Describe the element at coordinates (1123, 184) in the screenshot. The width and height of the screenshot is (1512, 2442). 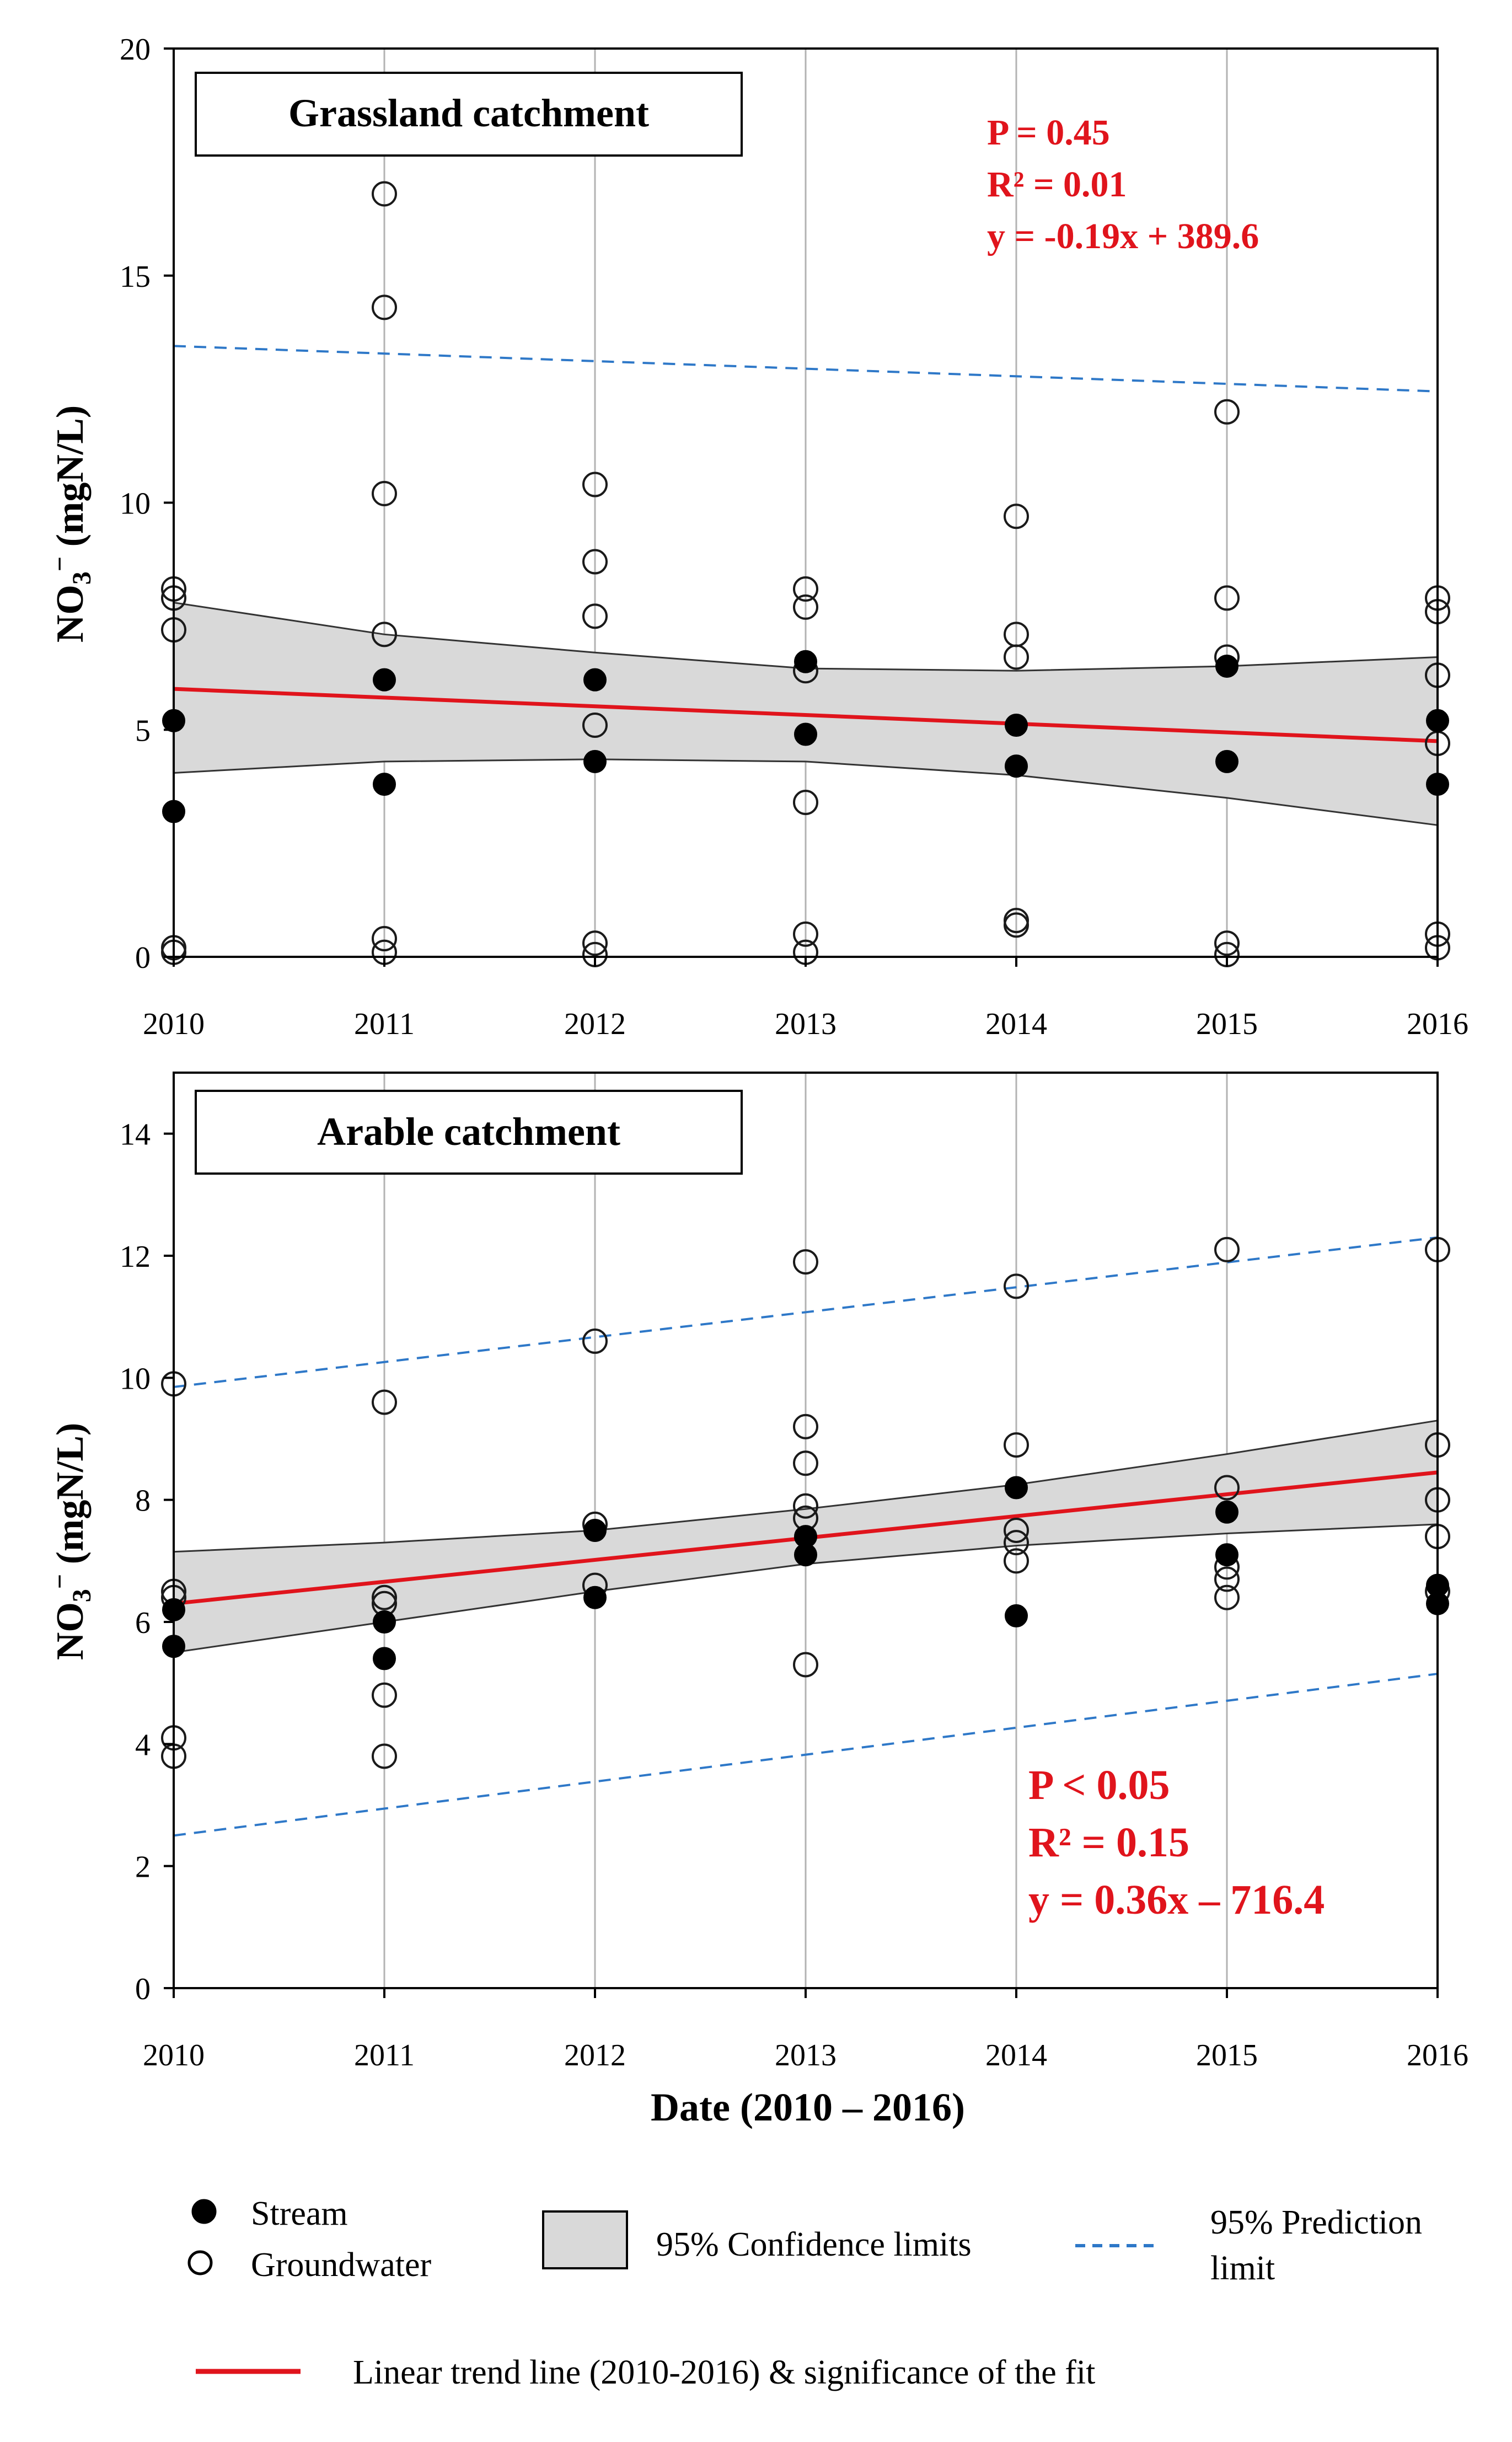
I see `grassland-stats: P = 0.45 R² = 0.01 y = -0.19x + 389.6` at that location.